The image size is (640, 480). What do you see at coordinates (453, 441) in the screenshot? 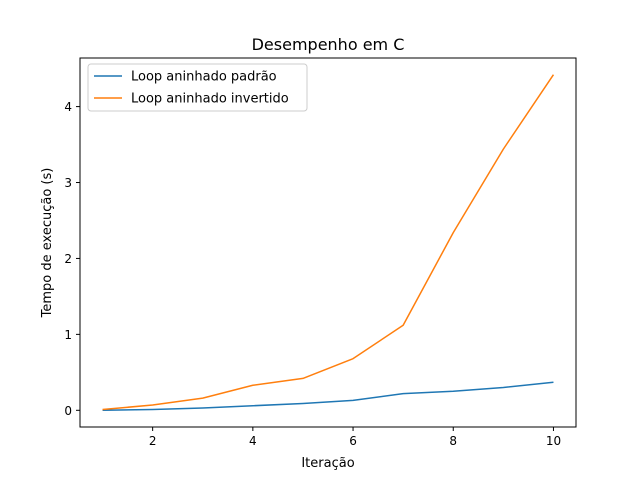
I see `x-tick-label: 8` at bounding box center [453, 441].